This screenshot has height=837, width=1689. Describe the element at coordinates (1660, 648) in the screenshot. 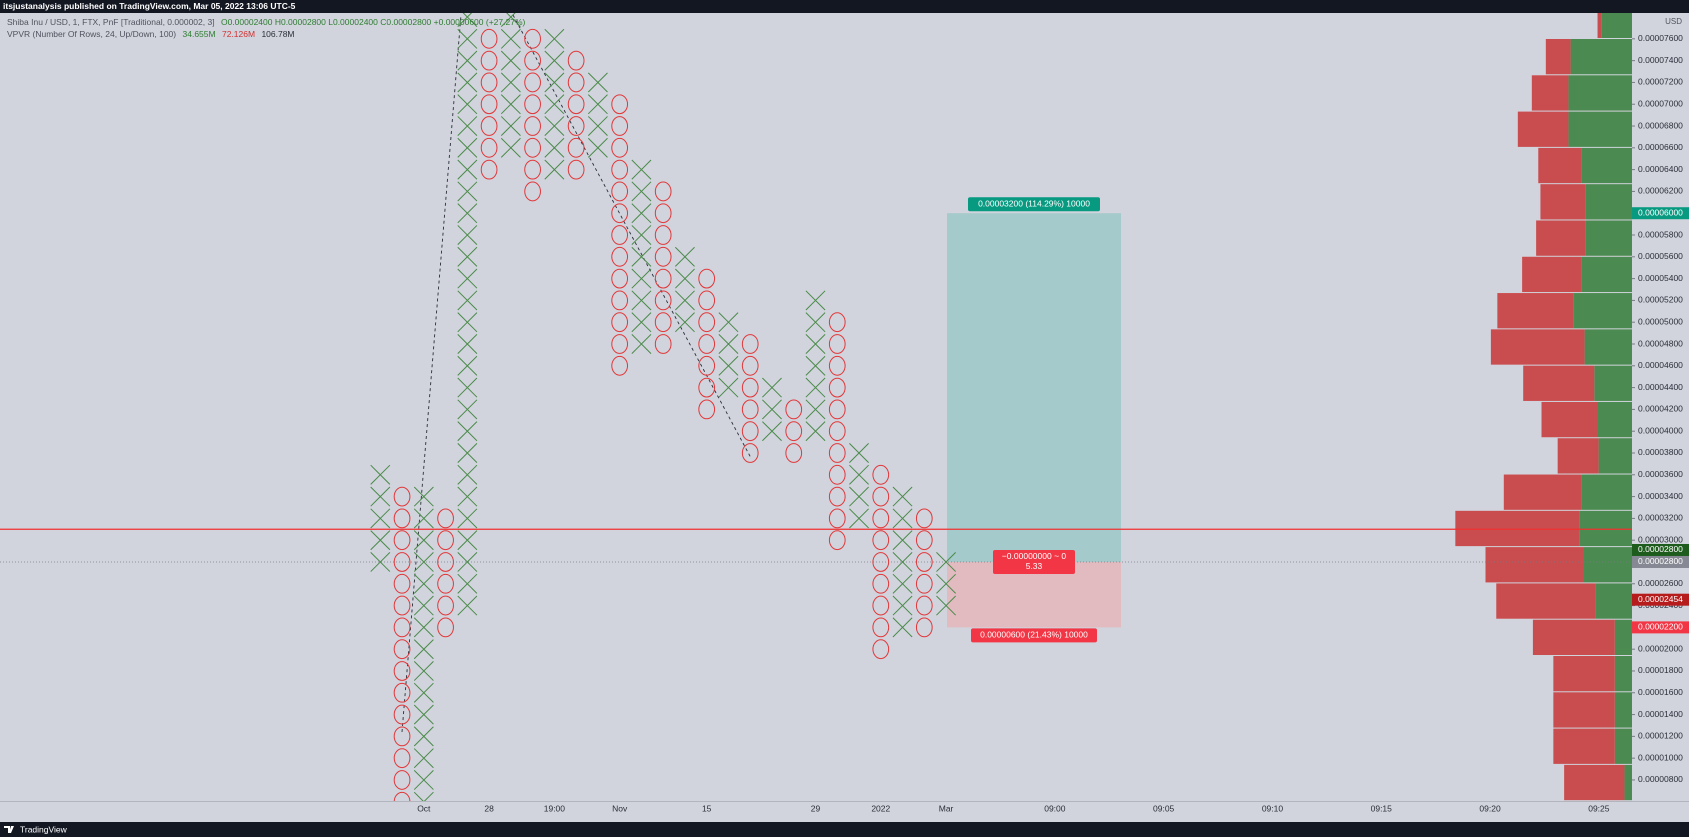

I see `y-tick-label: 0.00002000` at that location.